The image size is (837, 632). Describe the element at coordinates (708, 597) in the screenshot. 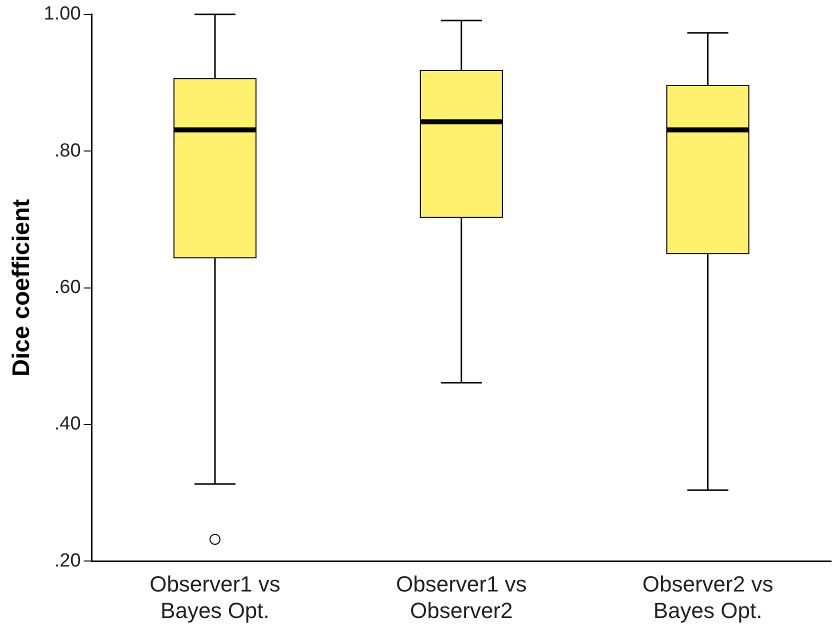

I see `x-tick-label: Observer2 vs Bayes Opt.` at that location.